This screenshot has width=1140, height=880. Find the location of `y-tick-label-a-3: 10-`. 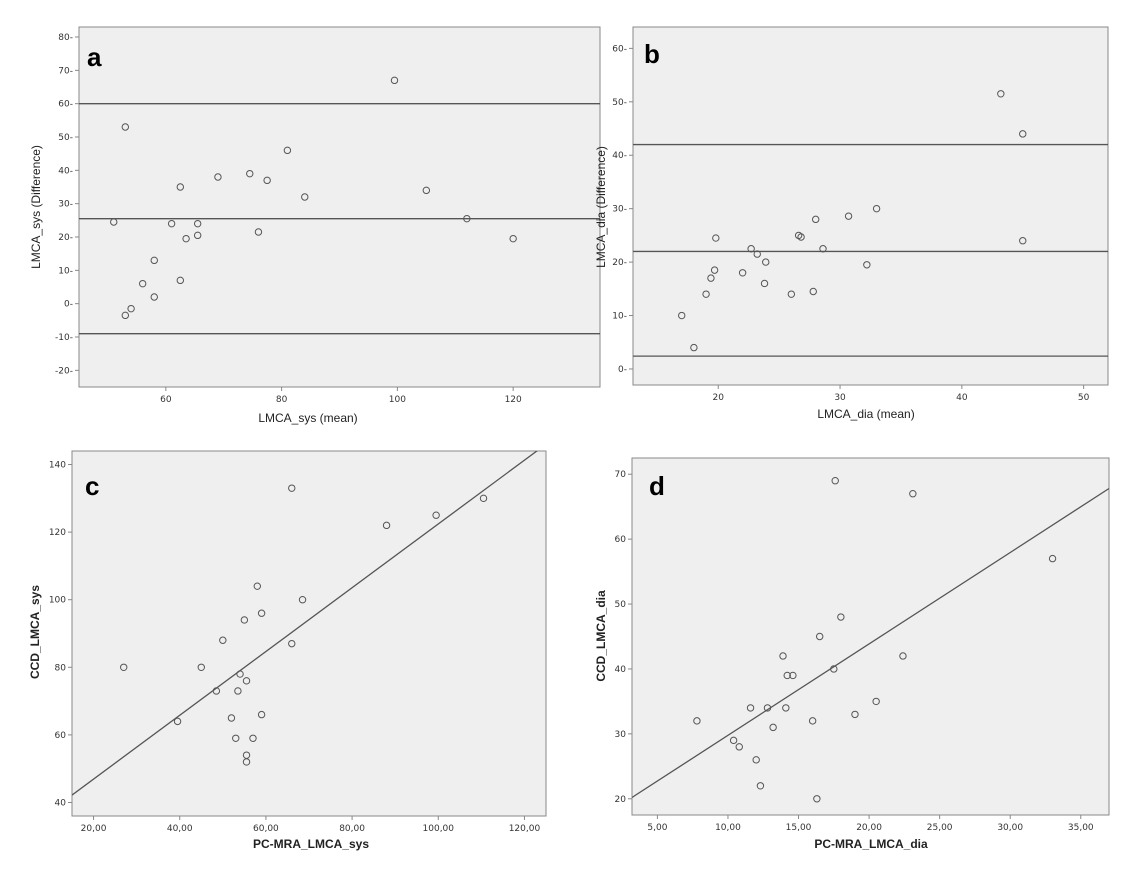

y-tick-label-a-3: 10- is located at coordinates (65, 271).